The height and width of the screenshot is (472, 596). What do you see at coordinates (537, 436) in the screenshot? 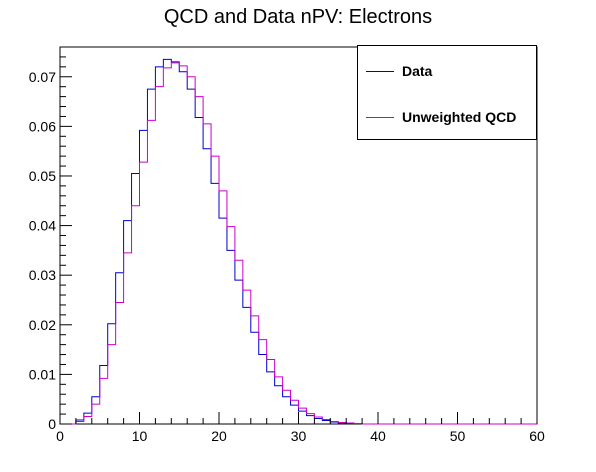
I see `x-tick-label: 60` at bounding box center [537, 436].